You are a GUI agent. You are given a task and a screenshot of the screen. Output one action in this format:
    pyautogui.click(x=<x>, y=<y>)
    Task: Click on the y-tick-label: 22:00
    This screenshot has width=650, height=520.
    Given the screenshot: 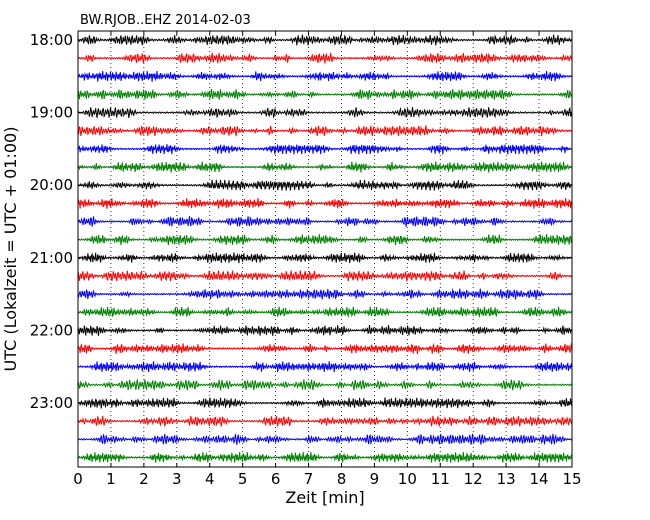 What is the action you would take?
    pyautogui.click(x=51, y=330)
    